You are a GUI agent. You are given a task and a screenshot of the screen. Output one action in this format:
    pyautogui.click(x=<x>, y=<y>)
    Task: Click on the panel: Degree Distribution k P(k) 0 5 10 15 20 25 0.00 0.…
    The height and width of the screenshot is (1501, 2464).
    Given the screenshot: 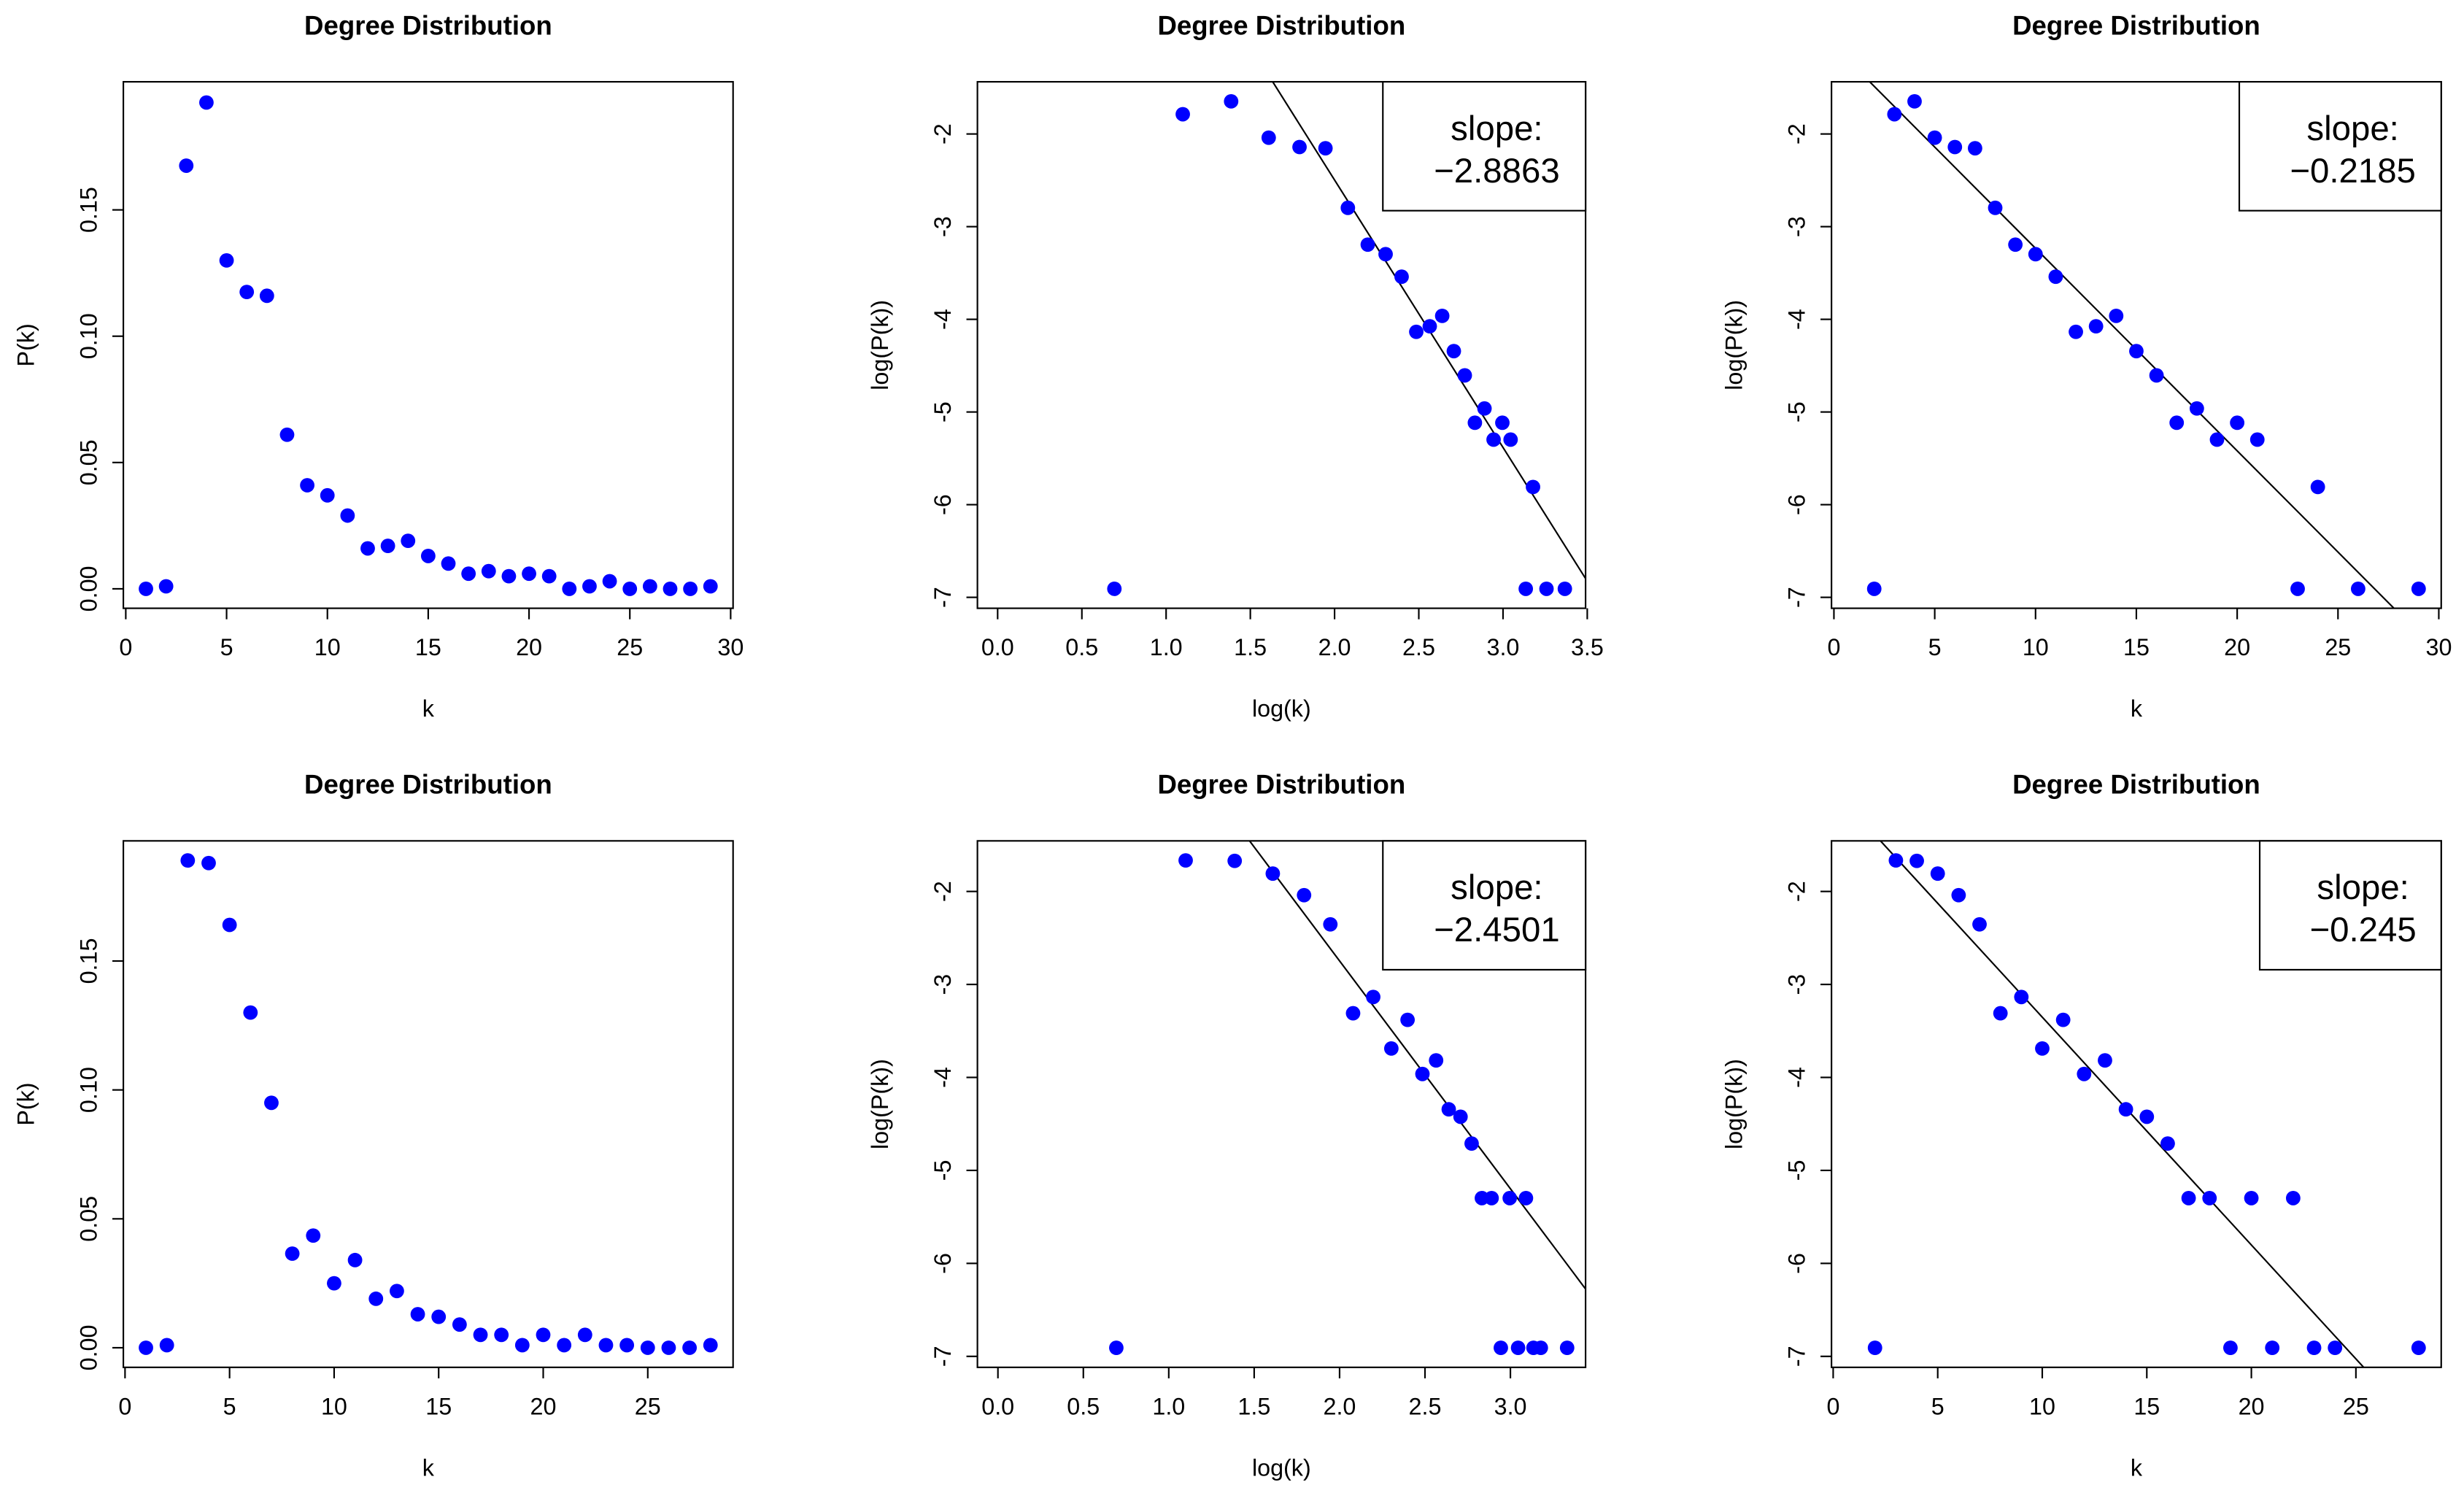 What is the action you would take?
    pyautogui.click(x=373, y=1125)
    